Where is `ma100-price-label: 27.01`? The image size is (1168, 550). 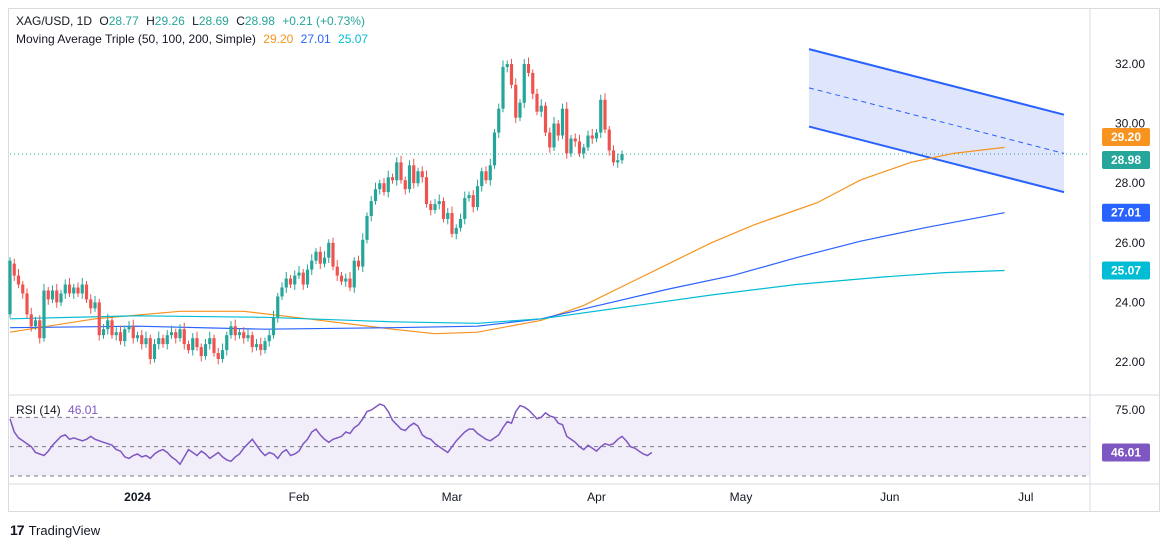 ma100-price-label: 27.01 is located at coordinates (1126, 213).